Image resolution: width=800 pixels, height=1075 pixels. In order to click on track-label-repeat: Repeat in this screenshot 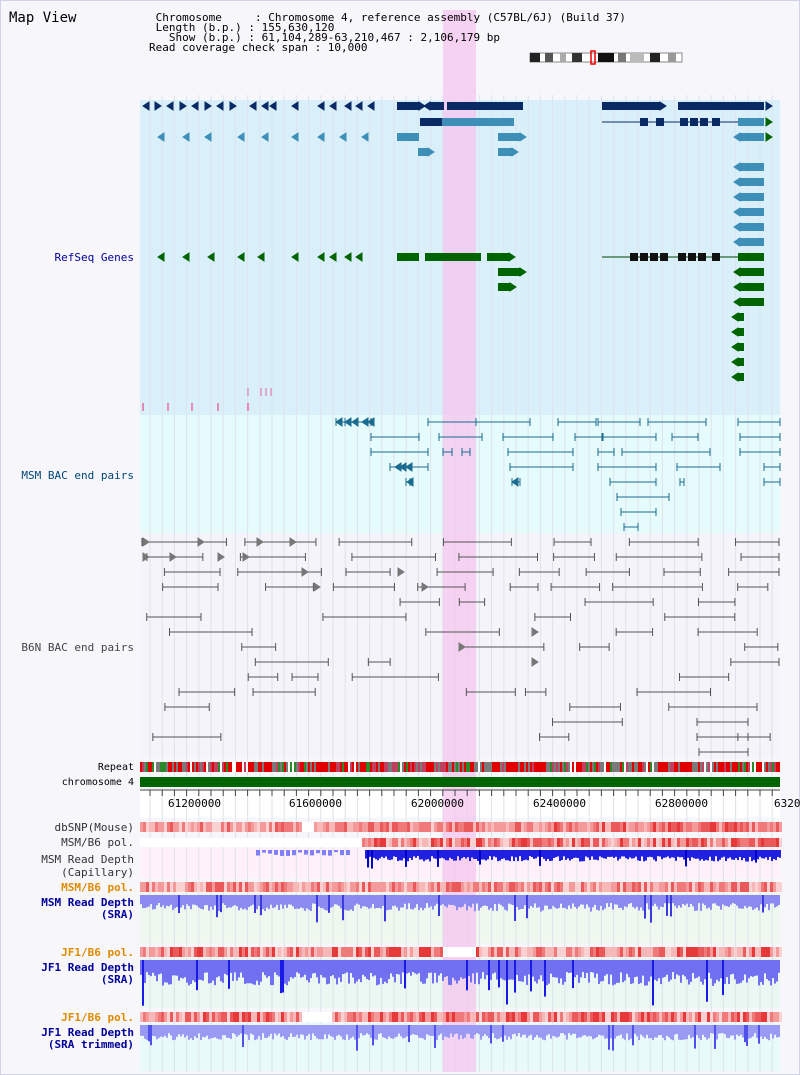, I will do `click(115, 767)`.